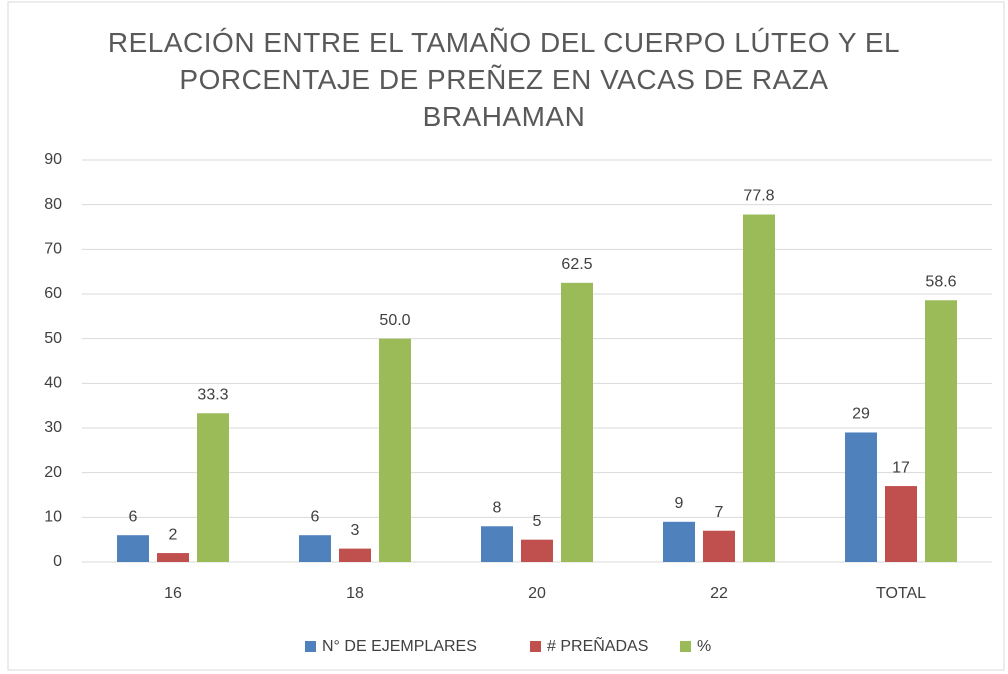 This screenshot has width=1008, height=674. What do you see at coordinates (719, 512) in the screenshot?
I see `data-label: 7` at bounding box center [719, 512].